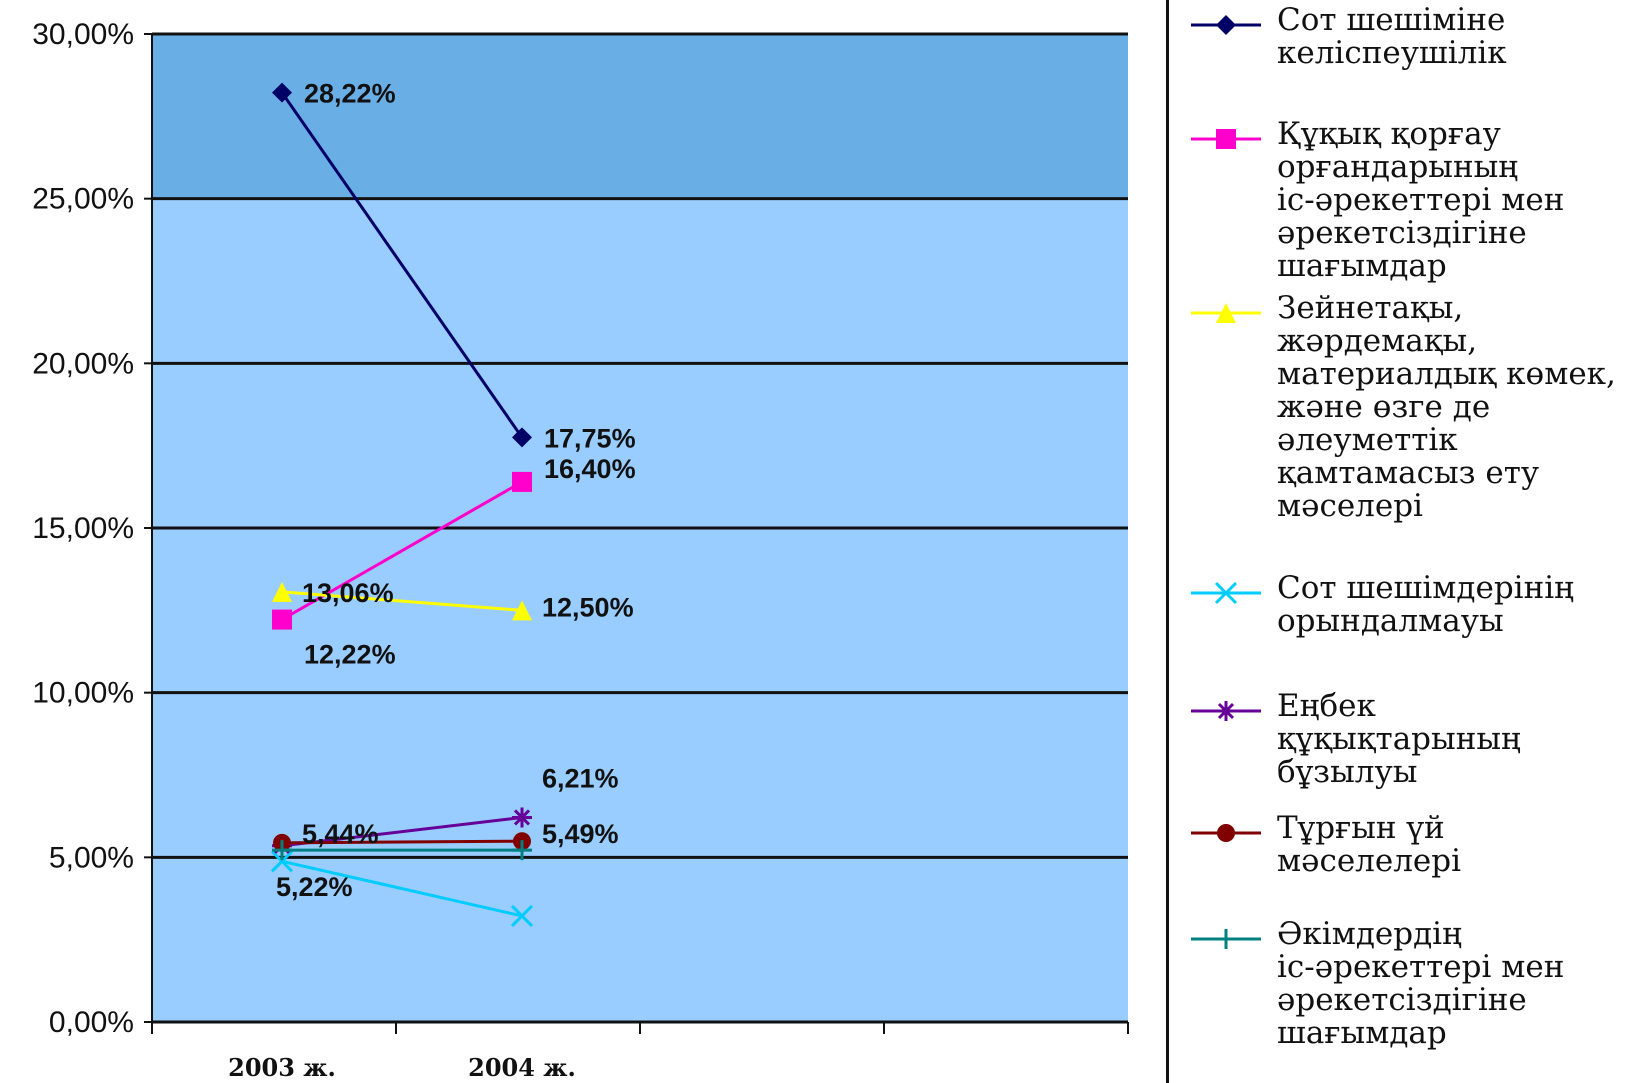 Image resolution: width=1636 pixels, height=1083 pixels. What do you see at coordinates (348, 593) in the screenshot?
I see `data-label: 13,06%` at bounding box center [348, 593].